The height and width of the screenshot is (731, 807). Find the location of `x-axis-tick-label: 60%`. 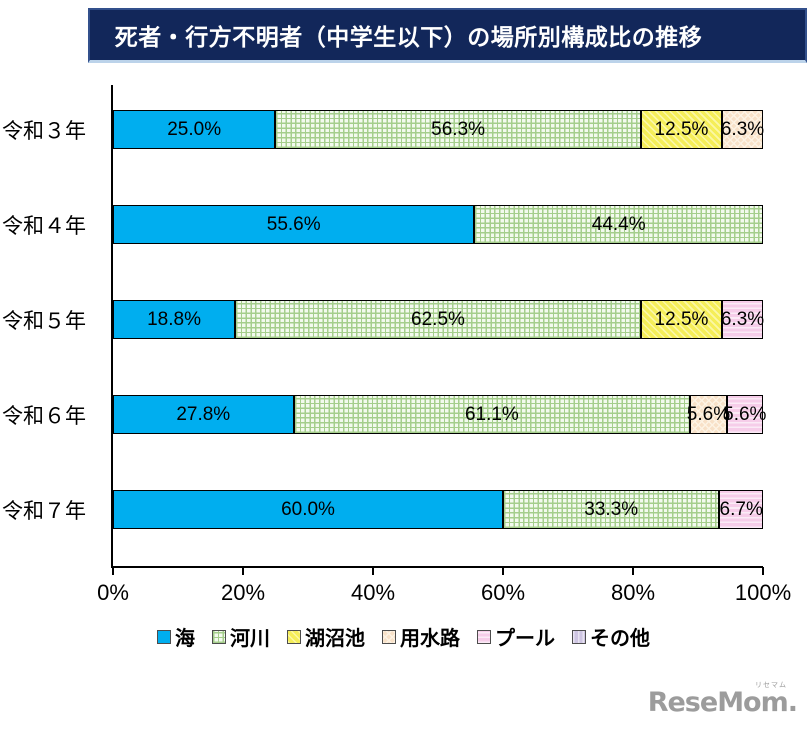

x-axis-tick-label: 60% is located at coordinates (503, 592).